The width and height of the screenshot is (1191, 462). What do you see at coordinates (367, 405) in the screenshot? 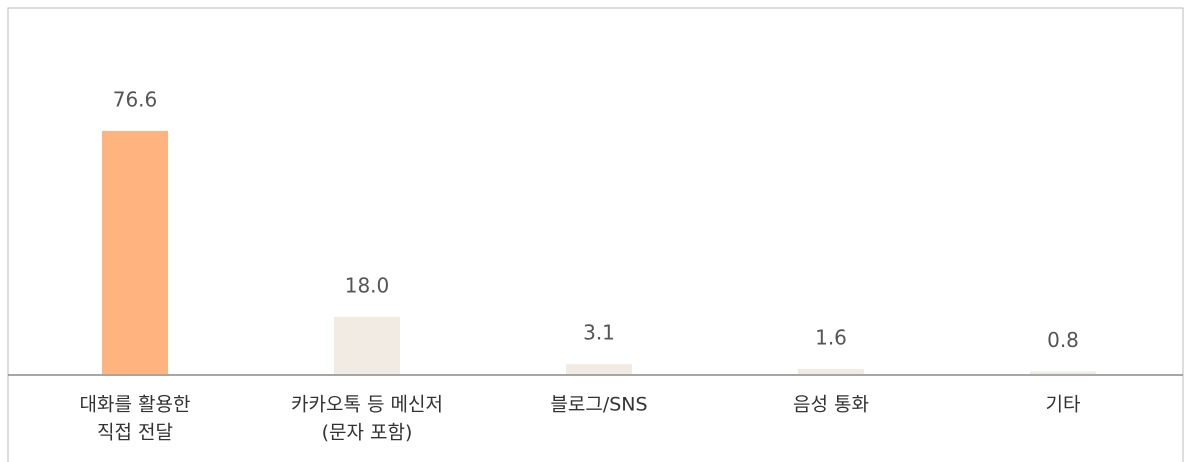
I see `x-tick-label: 카카오톡 등 메신저` at bounding box center [367, 405].